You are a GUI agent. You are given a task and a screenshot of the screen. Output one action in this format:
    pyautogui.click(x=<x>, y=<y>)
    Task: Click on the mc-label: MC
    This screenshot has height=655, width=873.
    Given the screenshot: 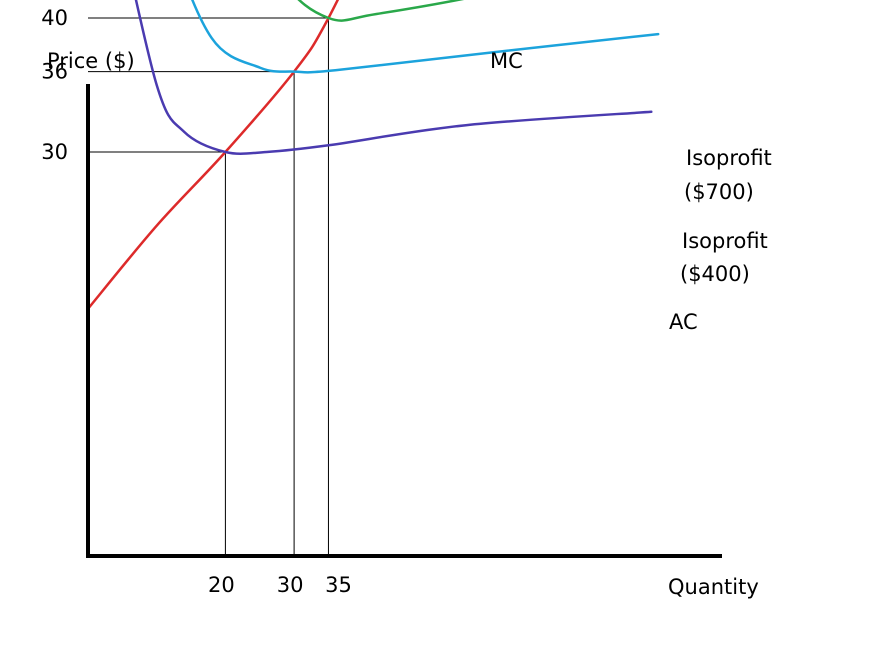 What is the action you would take?
    pyautogui.click(x=506, y=61)
    